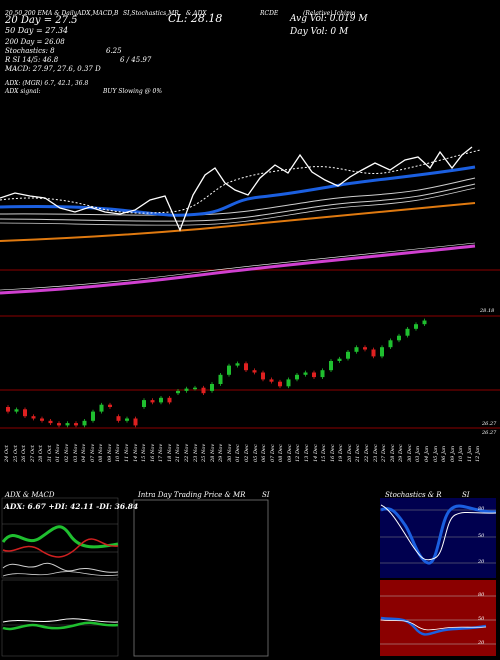  I want to click on ichimoku-line, so click(238, 269).